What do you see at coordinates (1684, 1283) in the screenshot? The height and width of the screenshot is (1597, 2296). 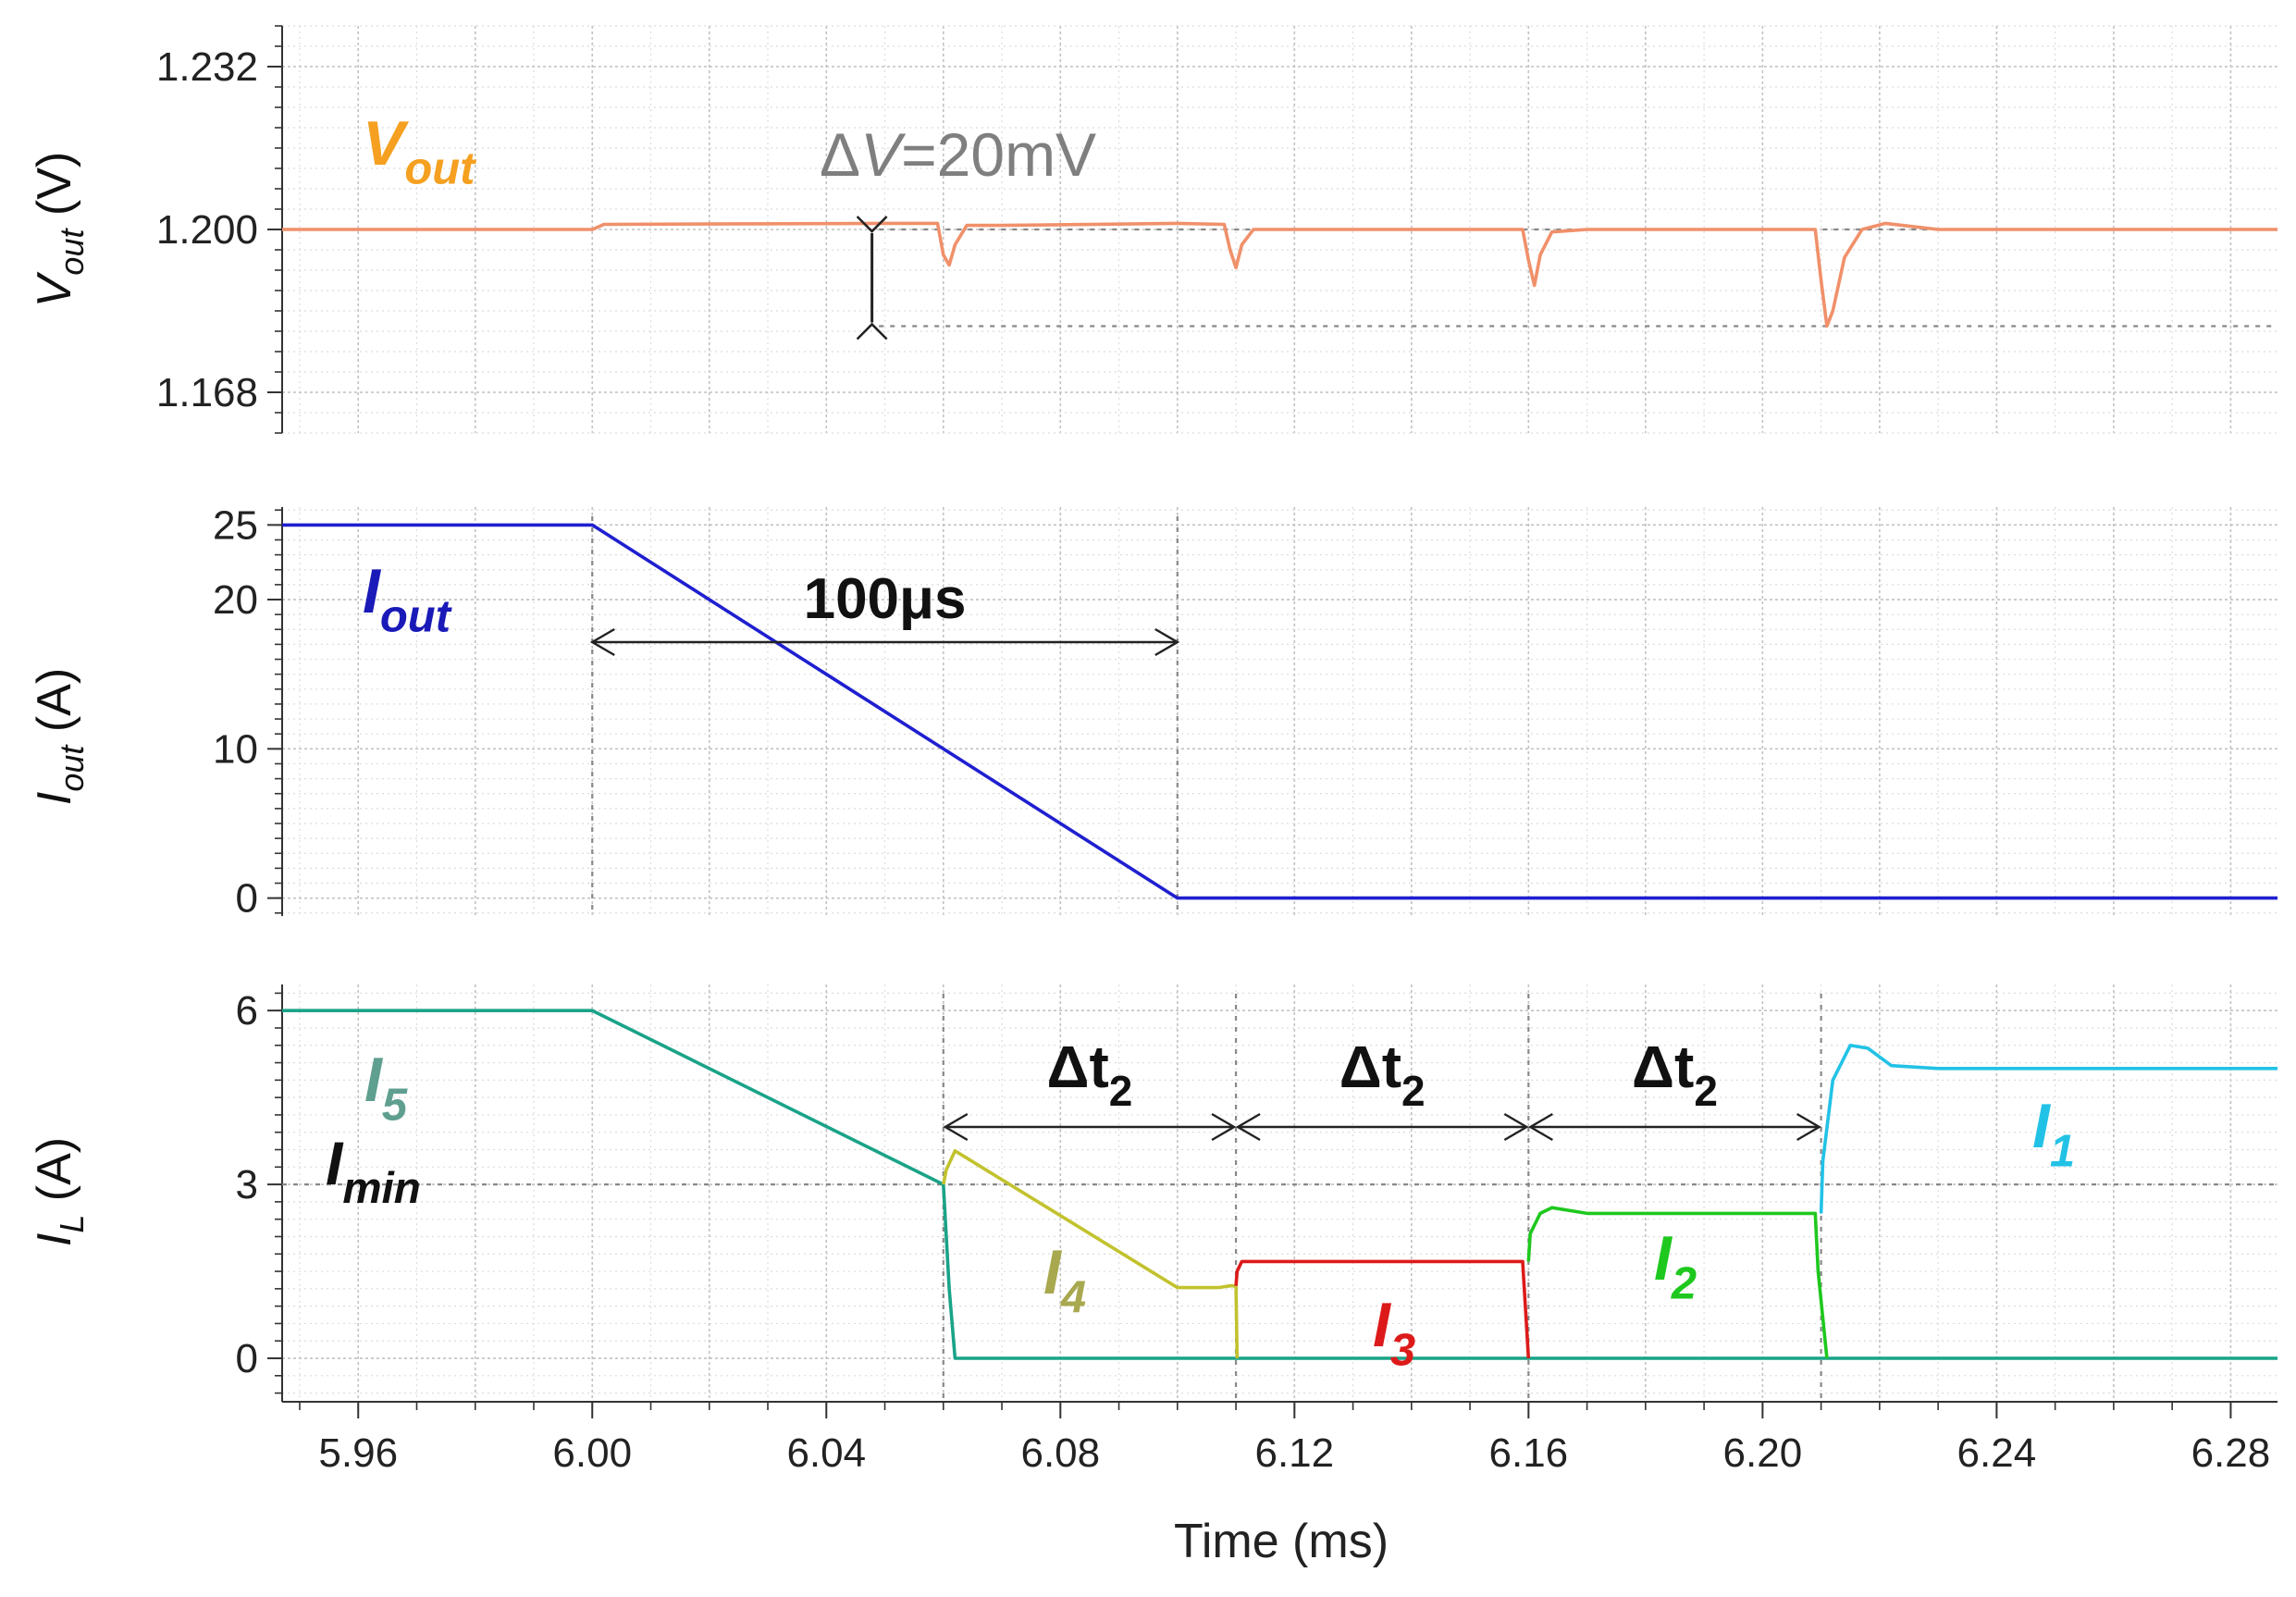 I see `inductor-current-label-i2-sub: 2` at bounding box center [1684, 1283].